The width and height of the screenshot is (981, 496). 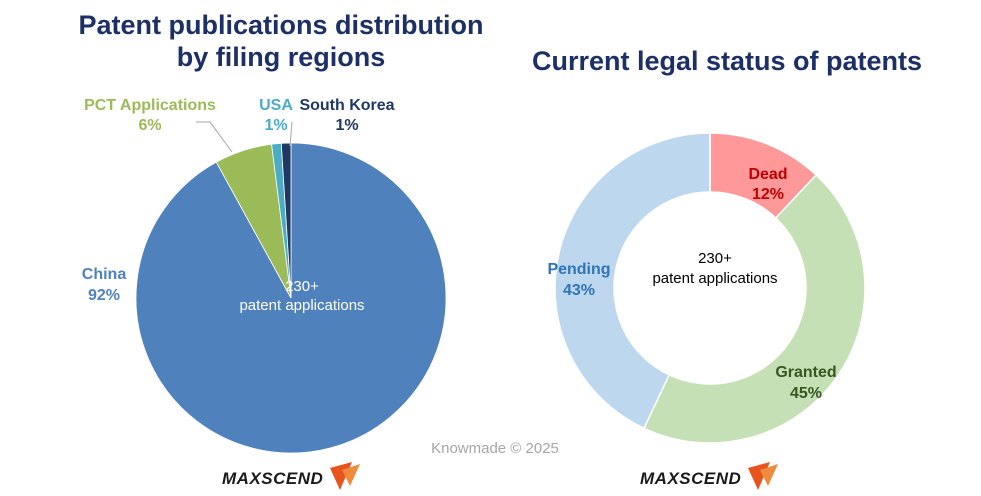 What do you see at coordinates (302, 286) in the screenshot?
I see `pie-center-line-1: 230+` at bounding box center [302, 286].